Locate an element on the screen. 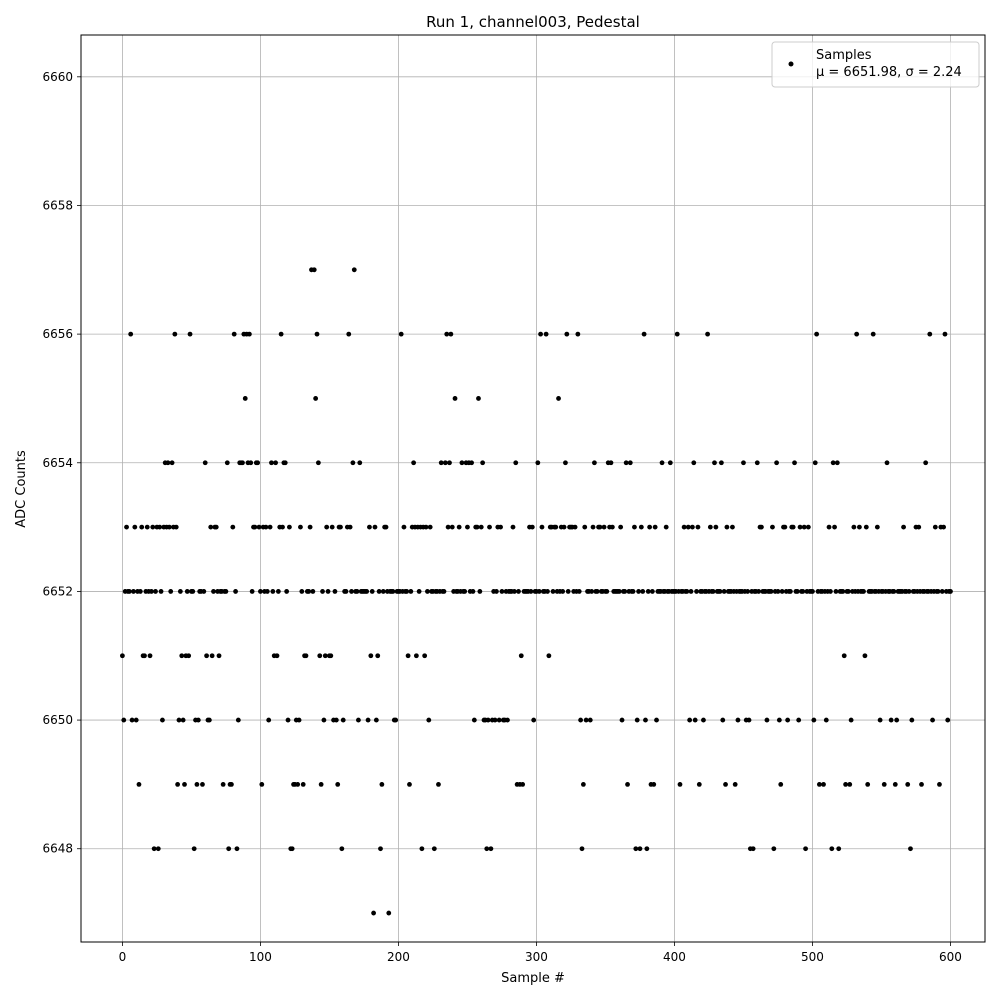  x-tick-label: 500 is located at coordinates (812, 957).